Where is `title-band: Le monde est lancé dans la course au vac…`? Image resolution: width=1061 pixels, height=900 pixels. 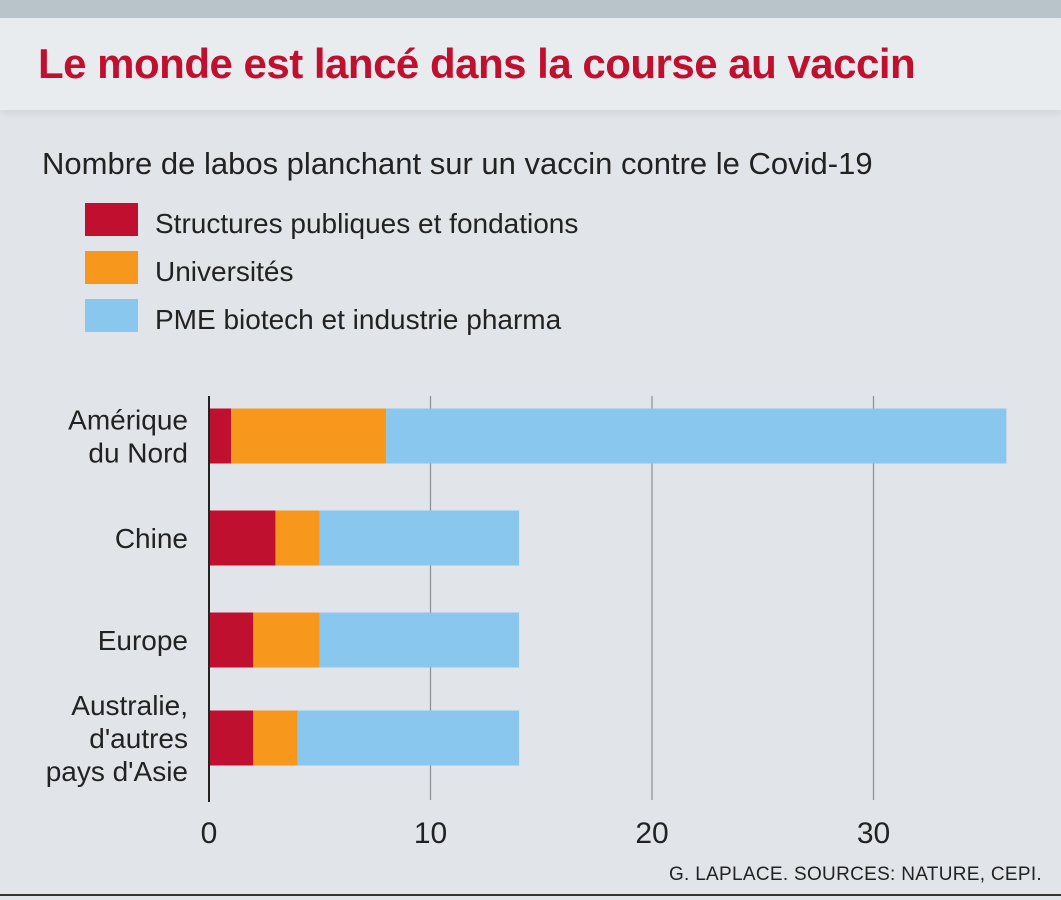
title-band: Le monde est lancé dans la course au vac… is located at coordinates (530, 64).